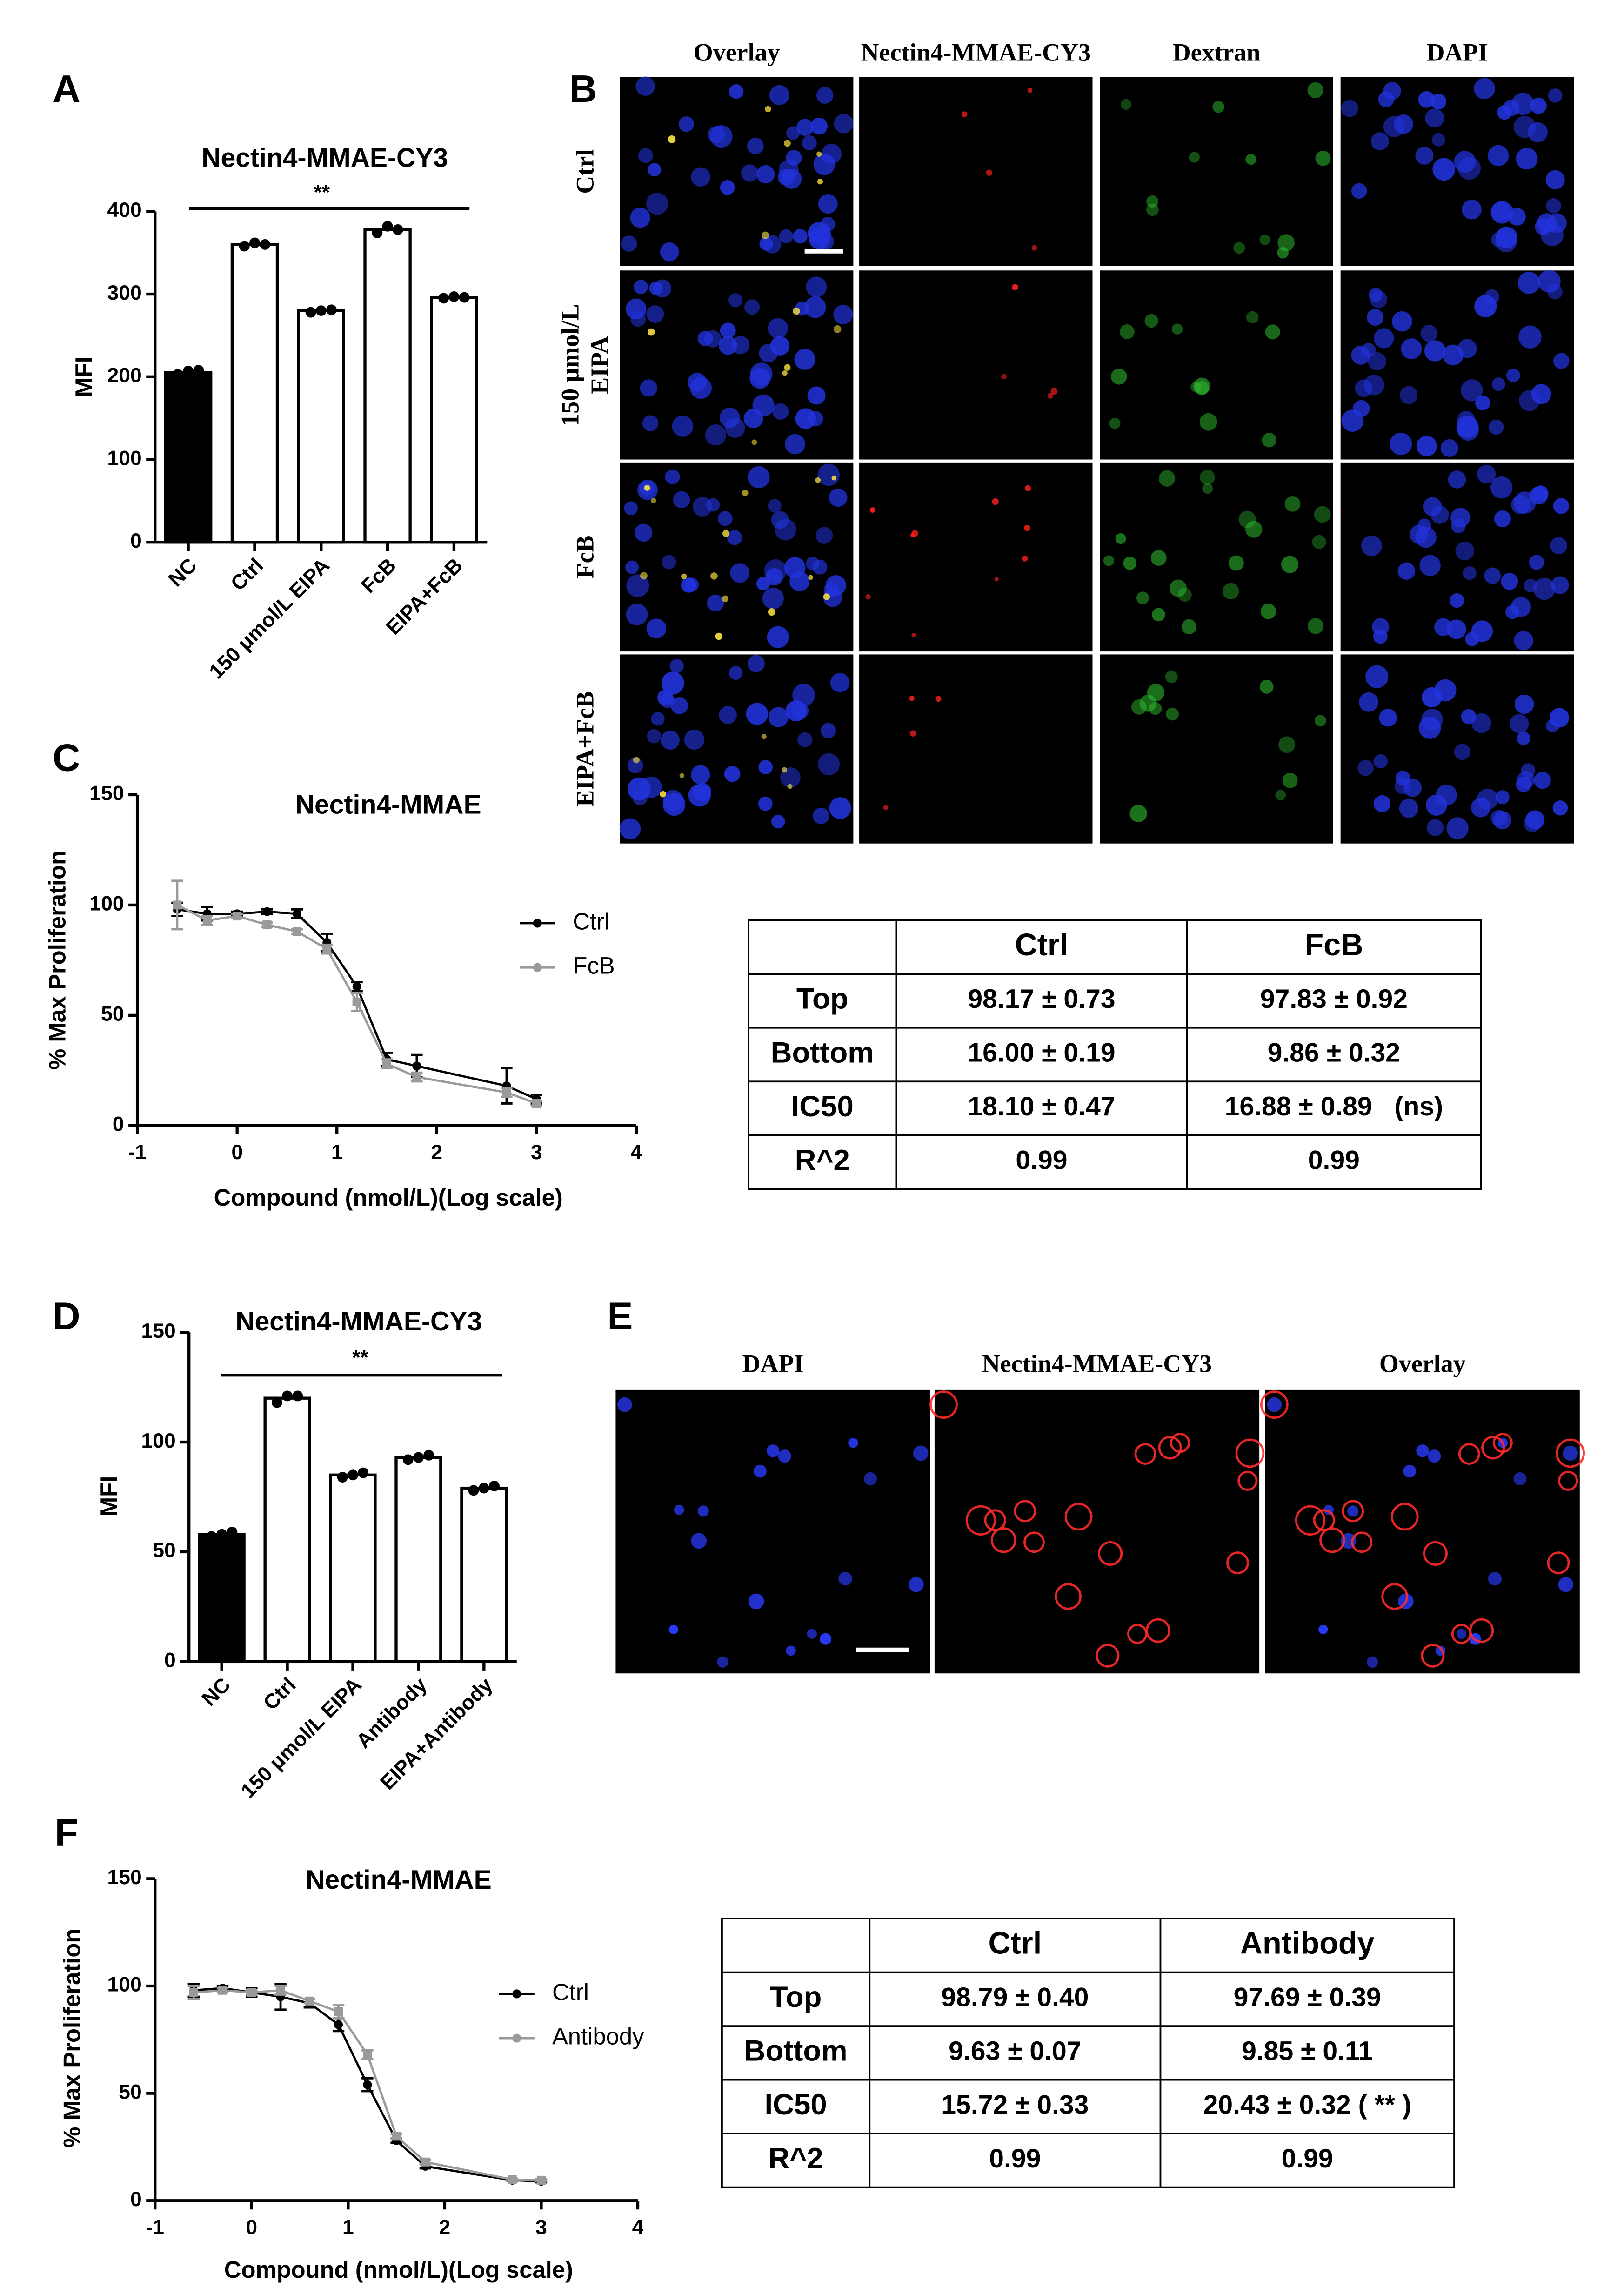 The height and width of the screenshot is (2288, 1624). I want to click on row-label: Ctrl, so click(585, 171).